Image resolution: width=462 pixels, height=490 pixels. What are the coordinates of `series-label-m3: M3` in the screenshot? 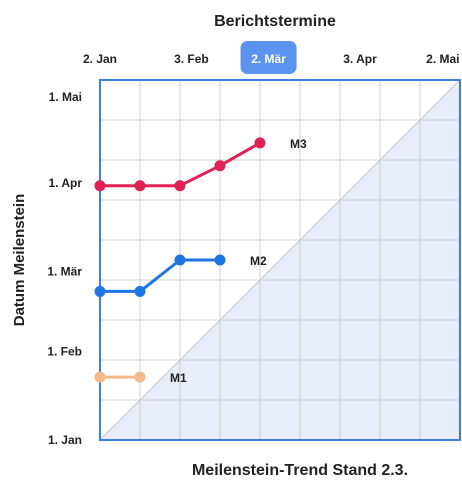 It's located at (298, 144).